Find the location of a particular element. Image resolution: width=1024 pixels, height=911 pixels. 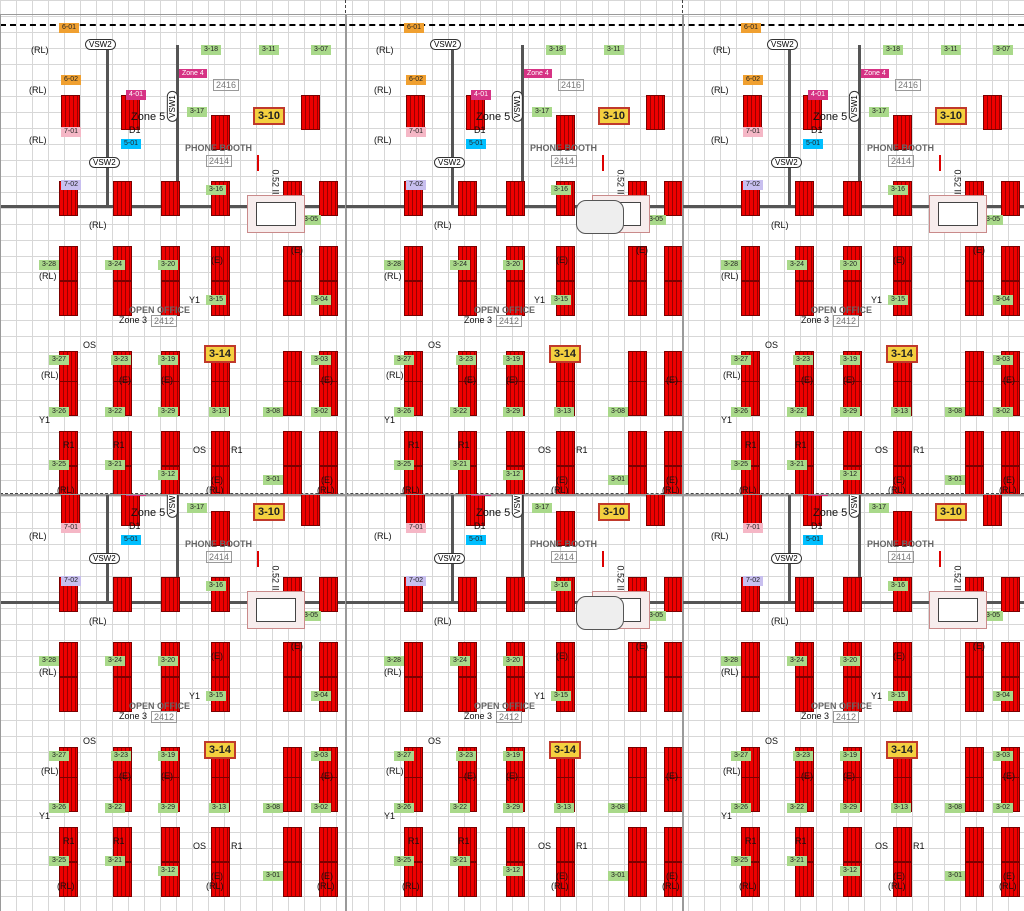

room-tag: 7-01 is located at coordinates (753, 528).